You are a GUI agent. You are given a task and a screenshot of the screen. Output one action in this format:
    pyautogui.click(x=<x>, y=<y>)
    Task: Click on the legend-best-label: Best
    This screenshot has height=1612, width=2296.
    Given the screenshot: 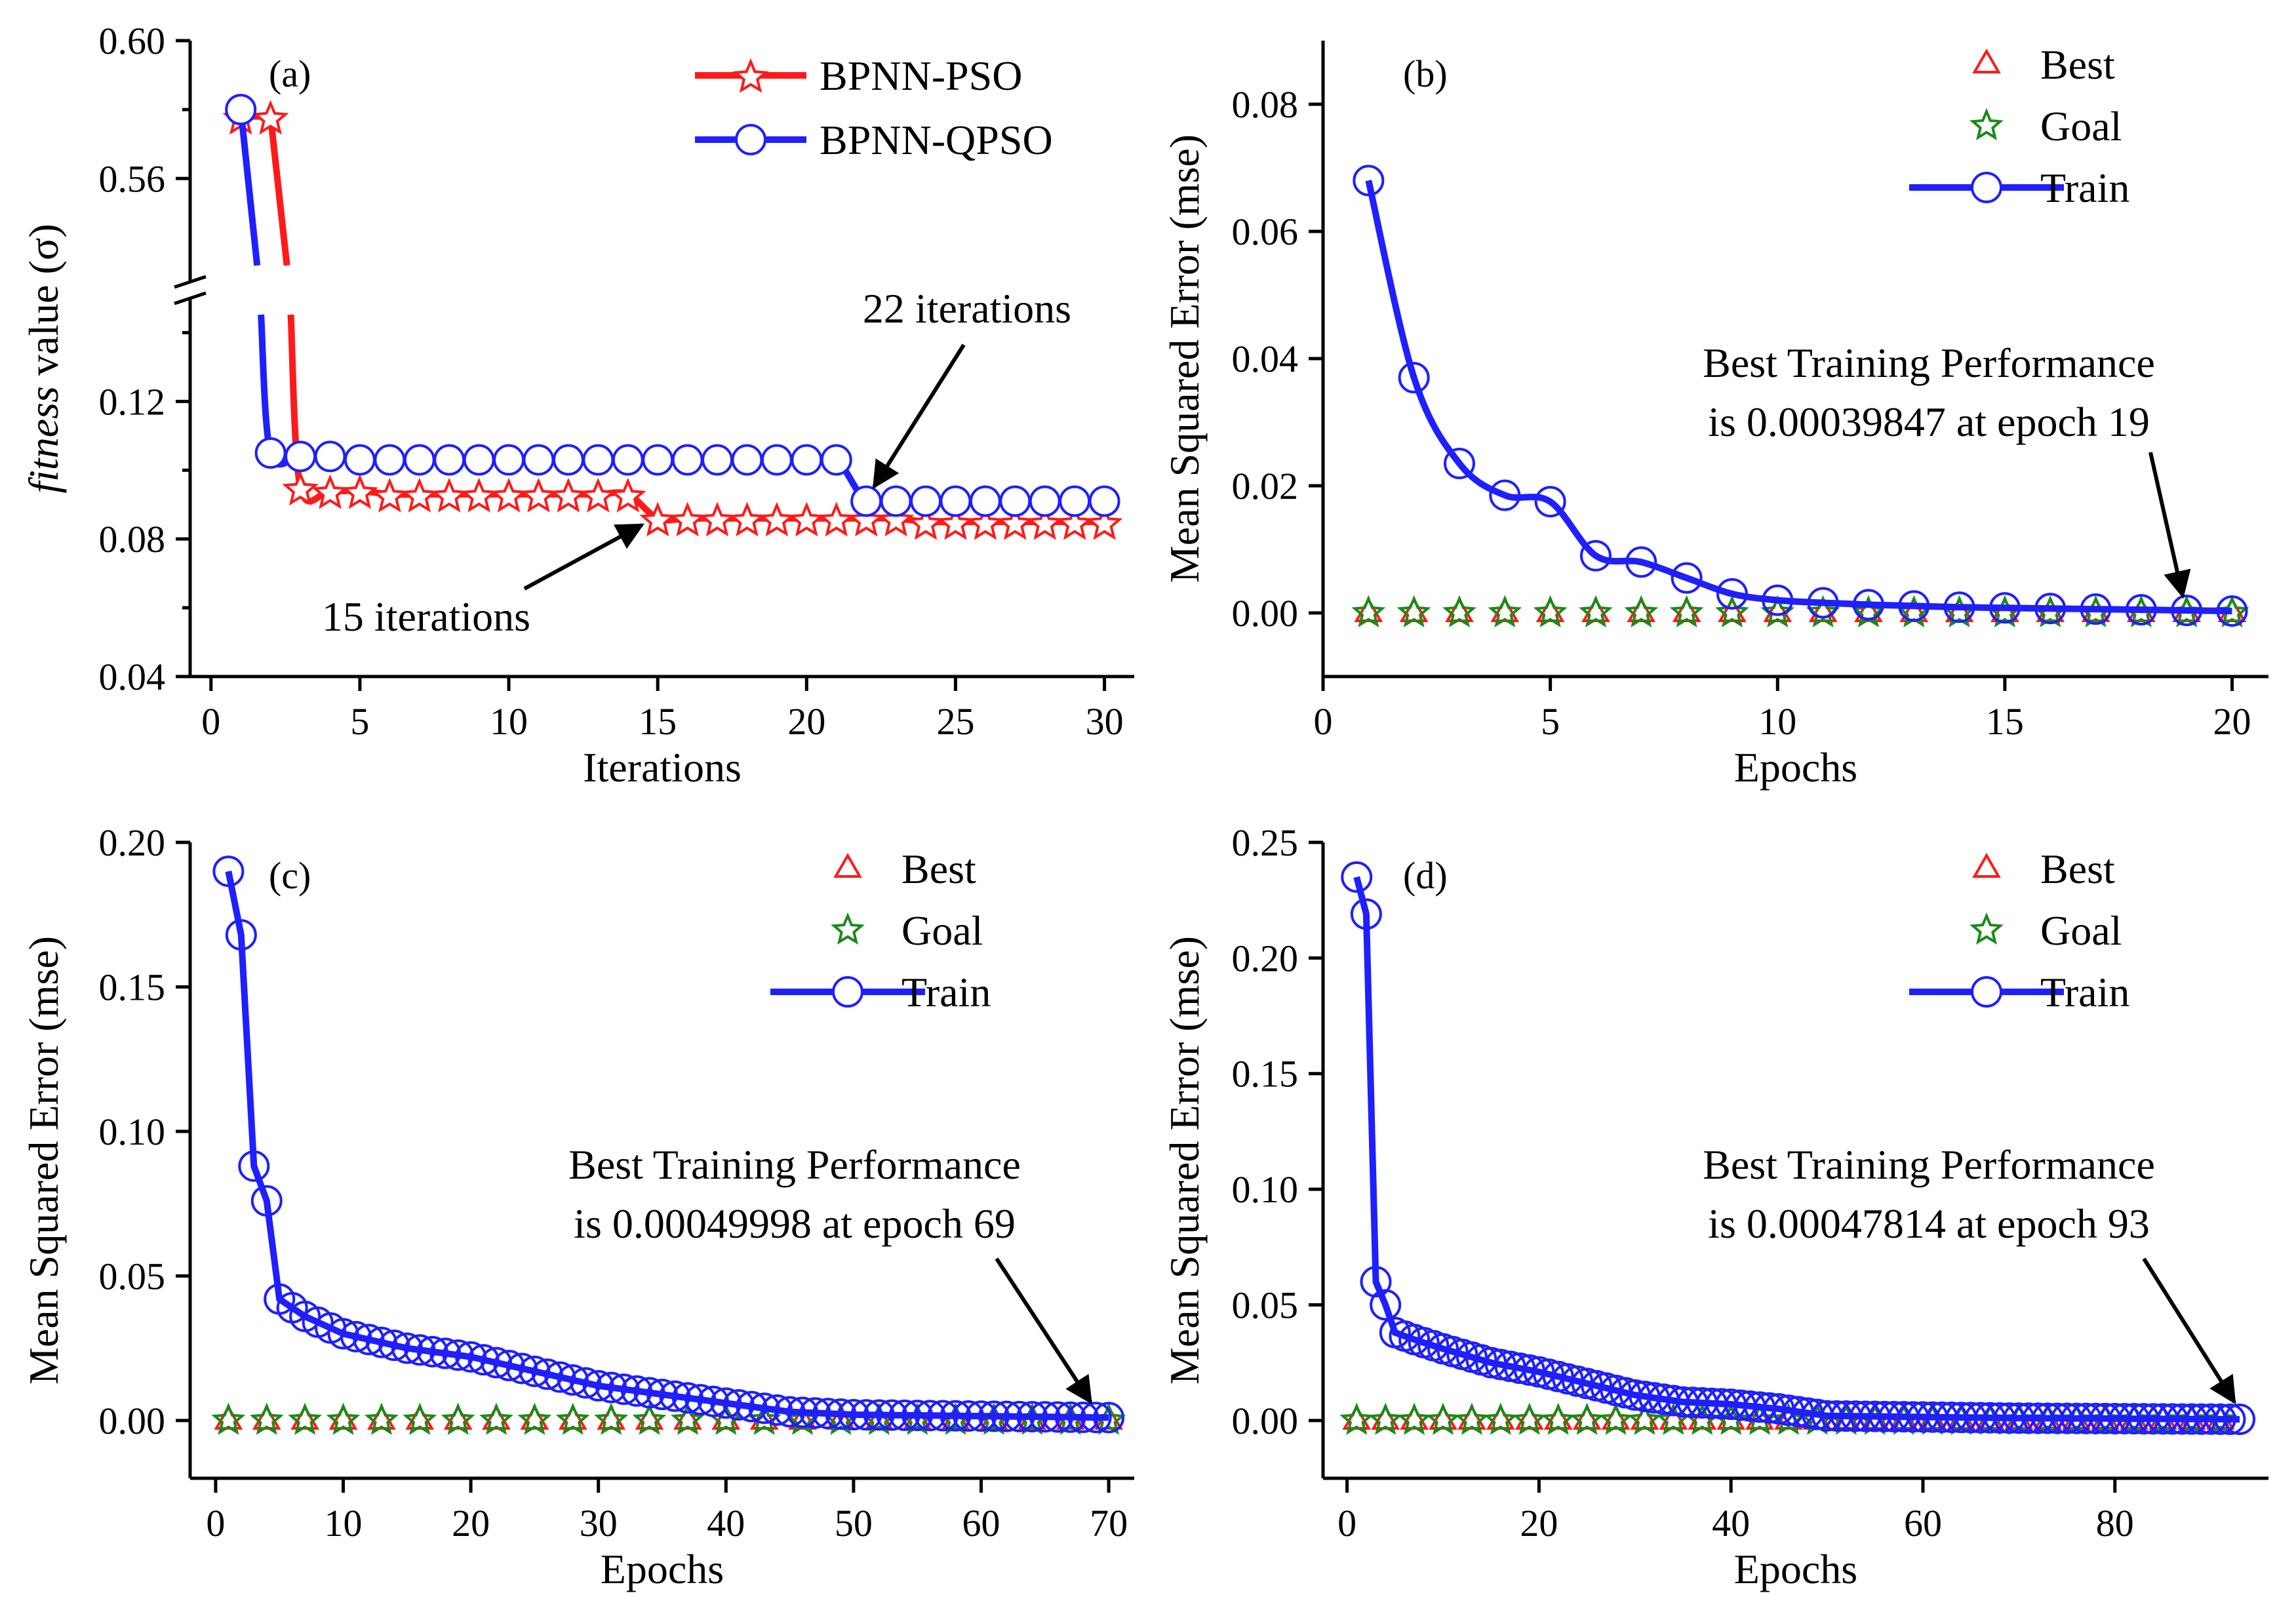 What is the action you would take?
    pyautogui.click(x=2077, y=65)
    